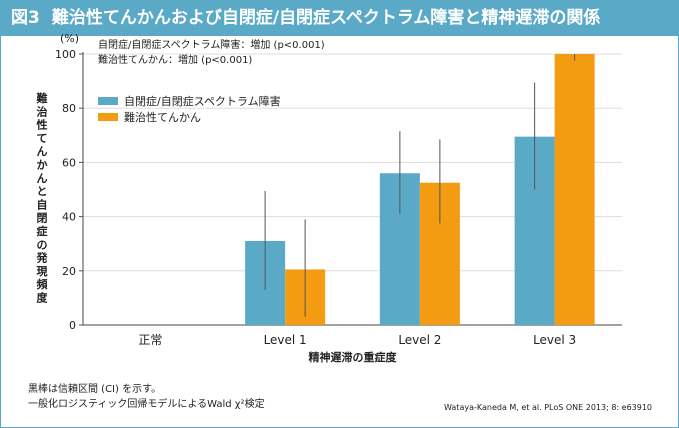 The width and height of the screenshot is (679, 428). I want to click on figure-header: 図3 難治性てんかんおよび自閉症/自閉症スペクトラム障害と精神遅滞の関係, so click(339, 18).